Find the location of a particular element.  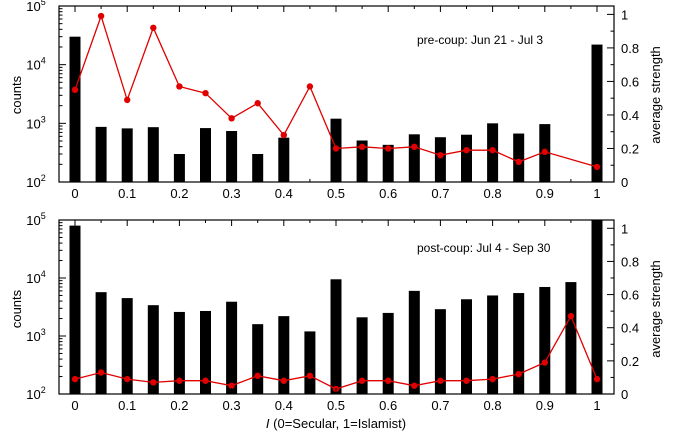

p1-ytick-label-3: 10⁵ is located at coordinates (35, 219).